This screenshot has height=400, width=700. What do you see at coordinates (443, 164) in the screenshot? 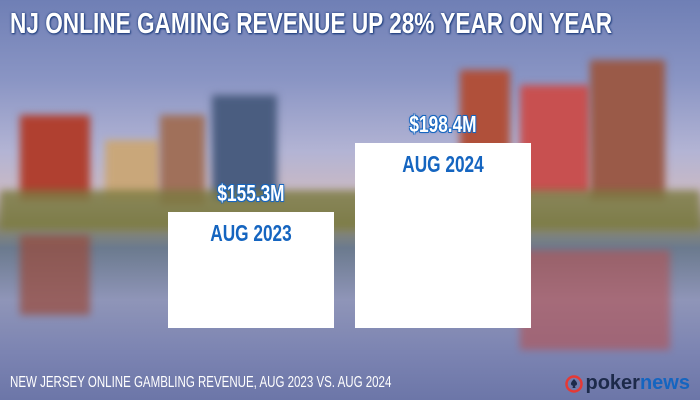
I see `bar-category-label: AUG 2024` at bounding box center [443, 164].